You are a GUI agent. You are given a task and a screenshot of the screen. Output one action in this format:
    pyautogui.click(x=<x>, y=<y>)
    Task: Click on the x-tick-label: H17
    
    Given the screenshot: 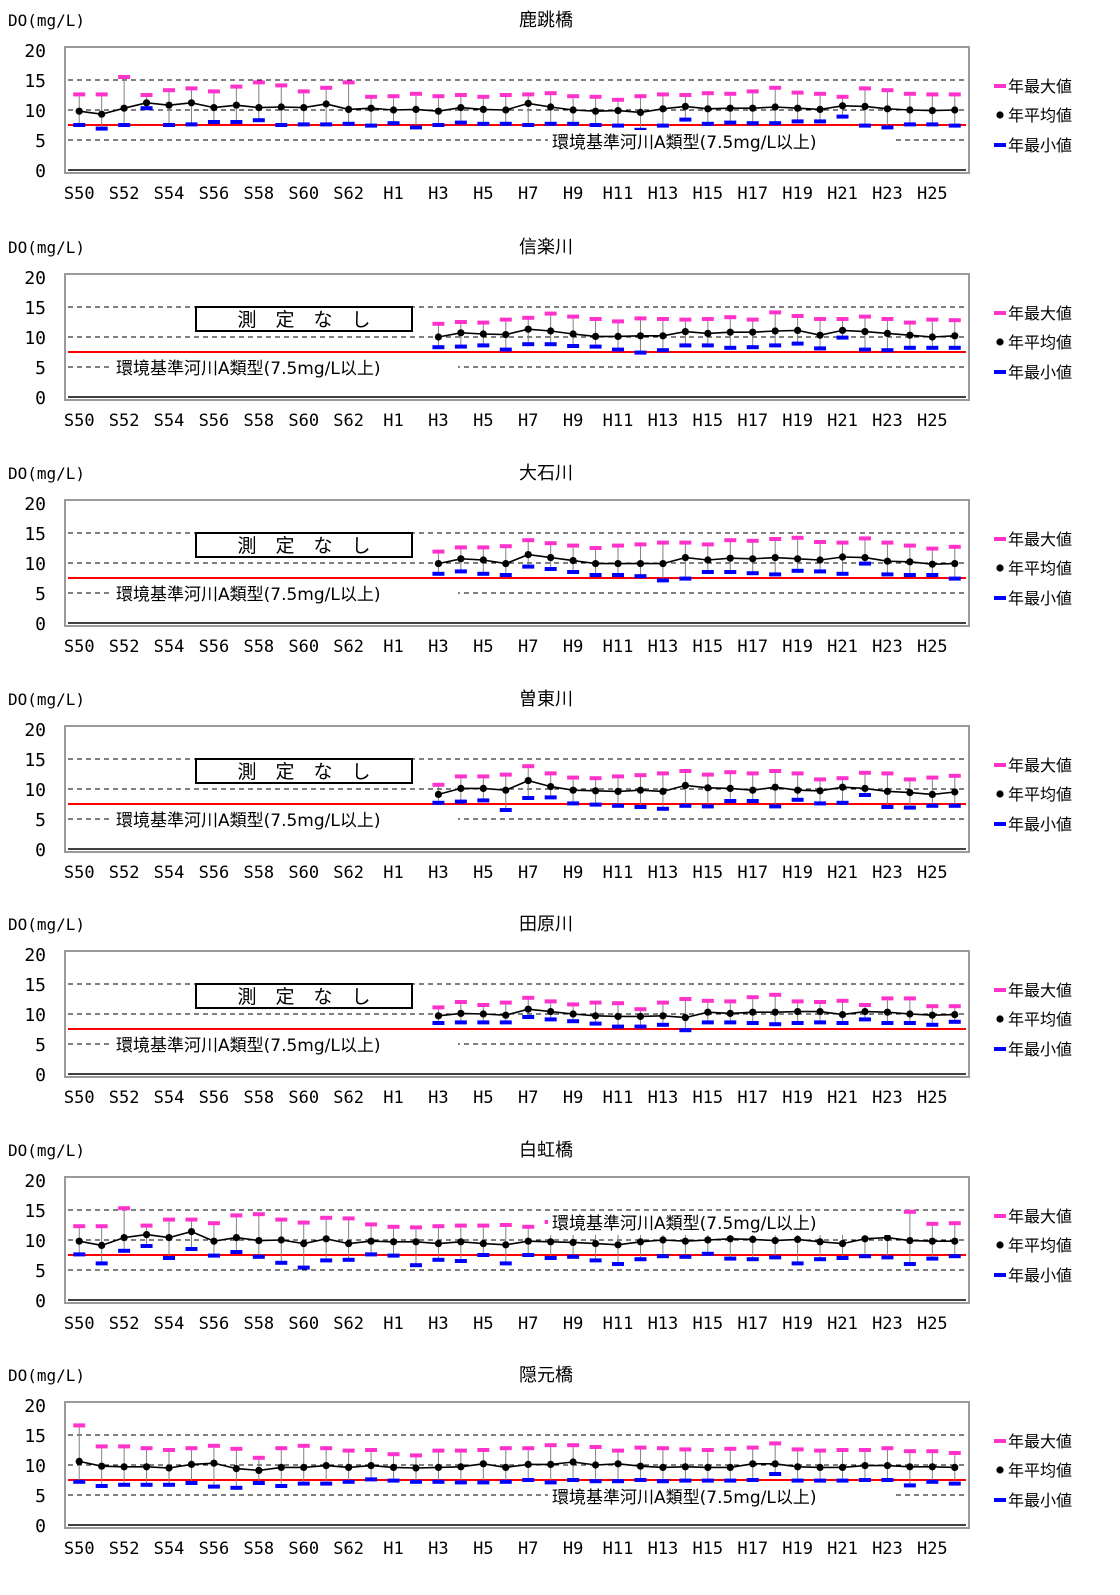 What is the action you would take?
    pyautogui.click(x=752, y=1098)
    